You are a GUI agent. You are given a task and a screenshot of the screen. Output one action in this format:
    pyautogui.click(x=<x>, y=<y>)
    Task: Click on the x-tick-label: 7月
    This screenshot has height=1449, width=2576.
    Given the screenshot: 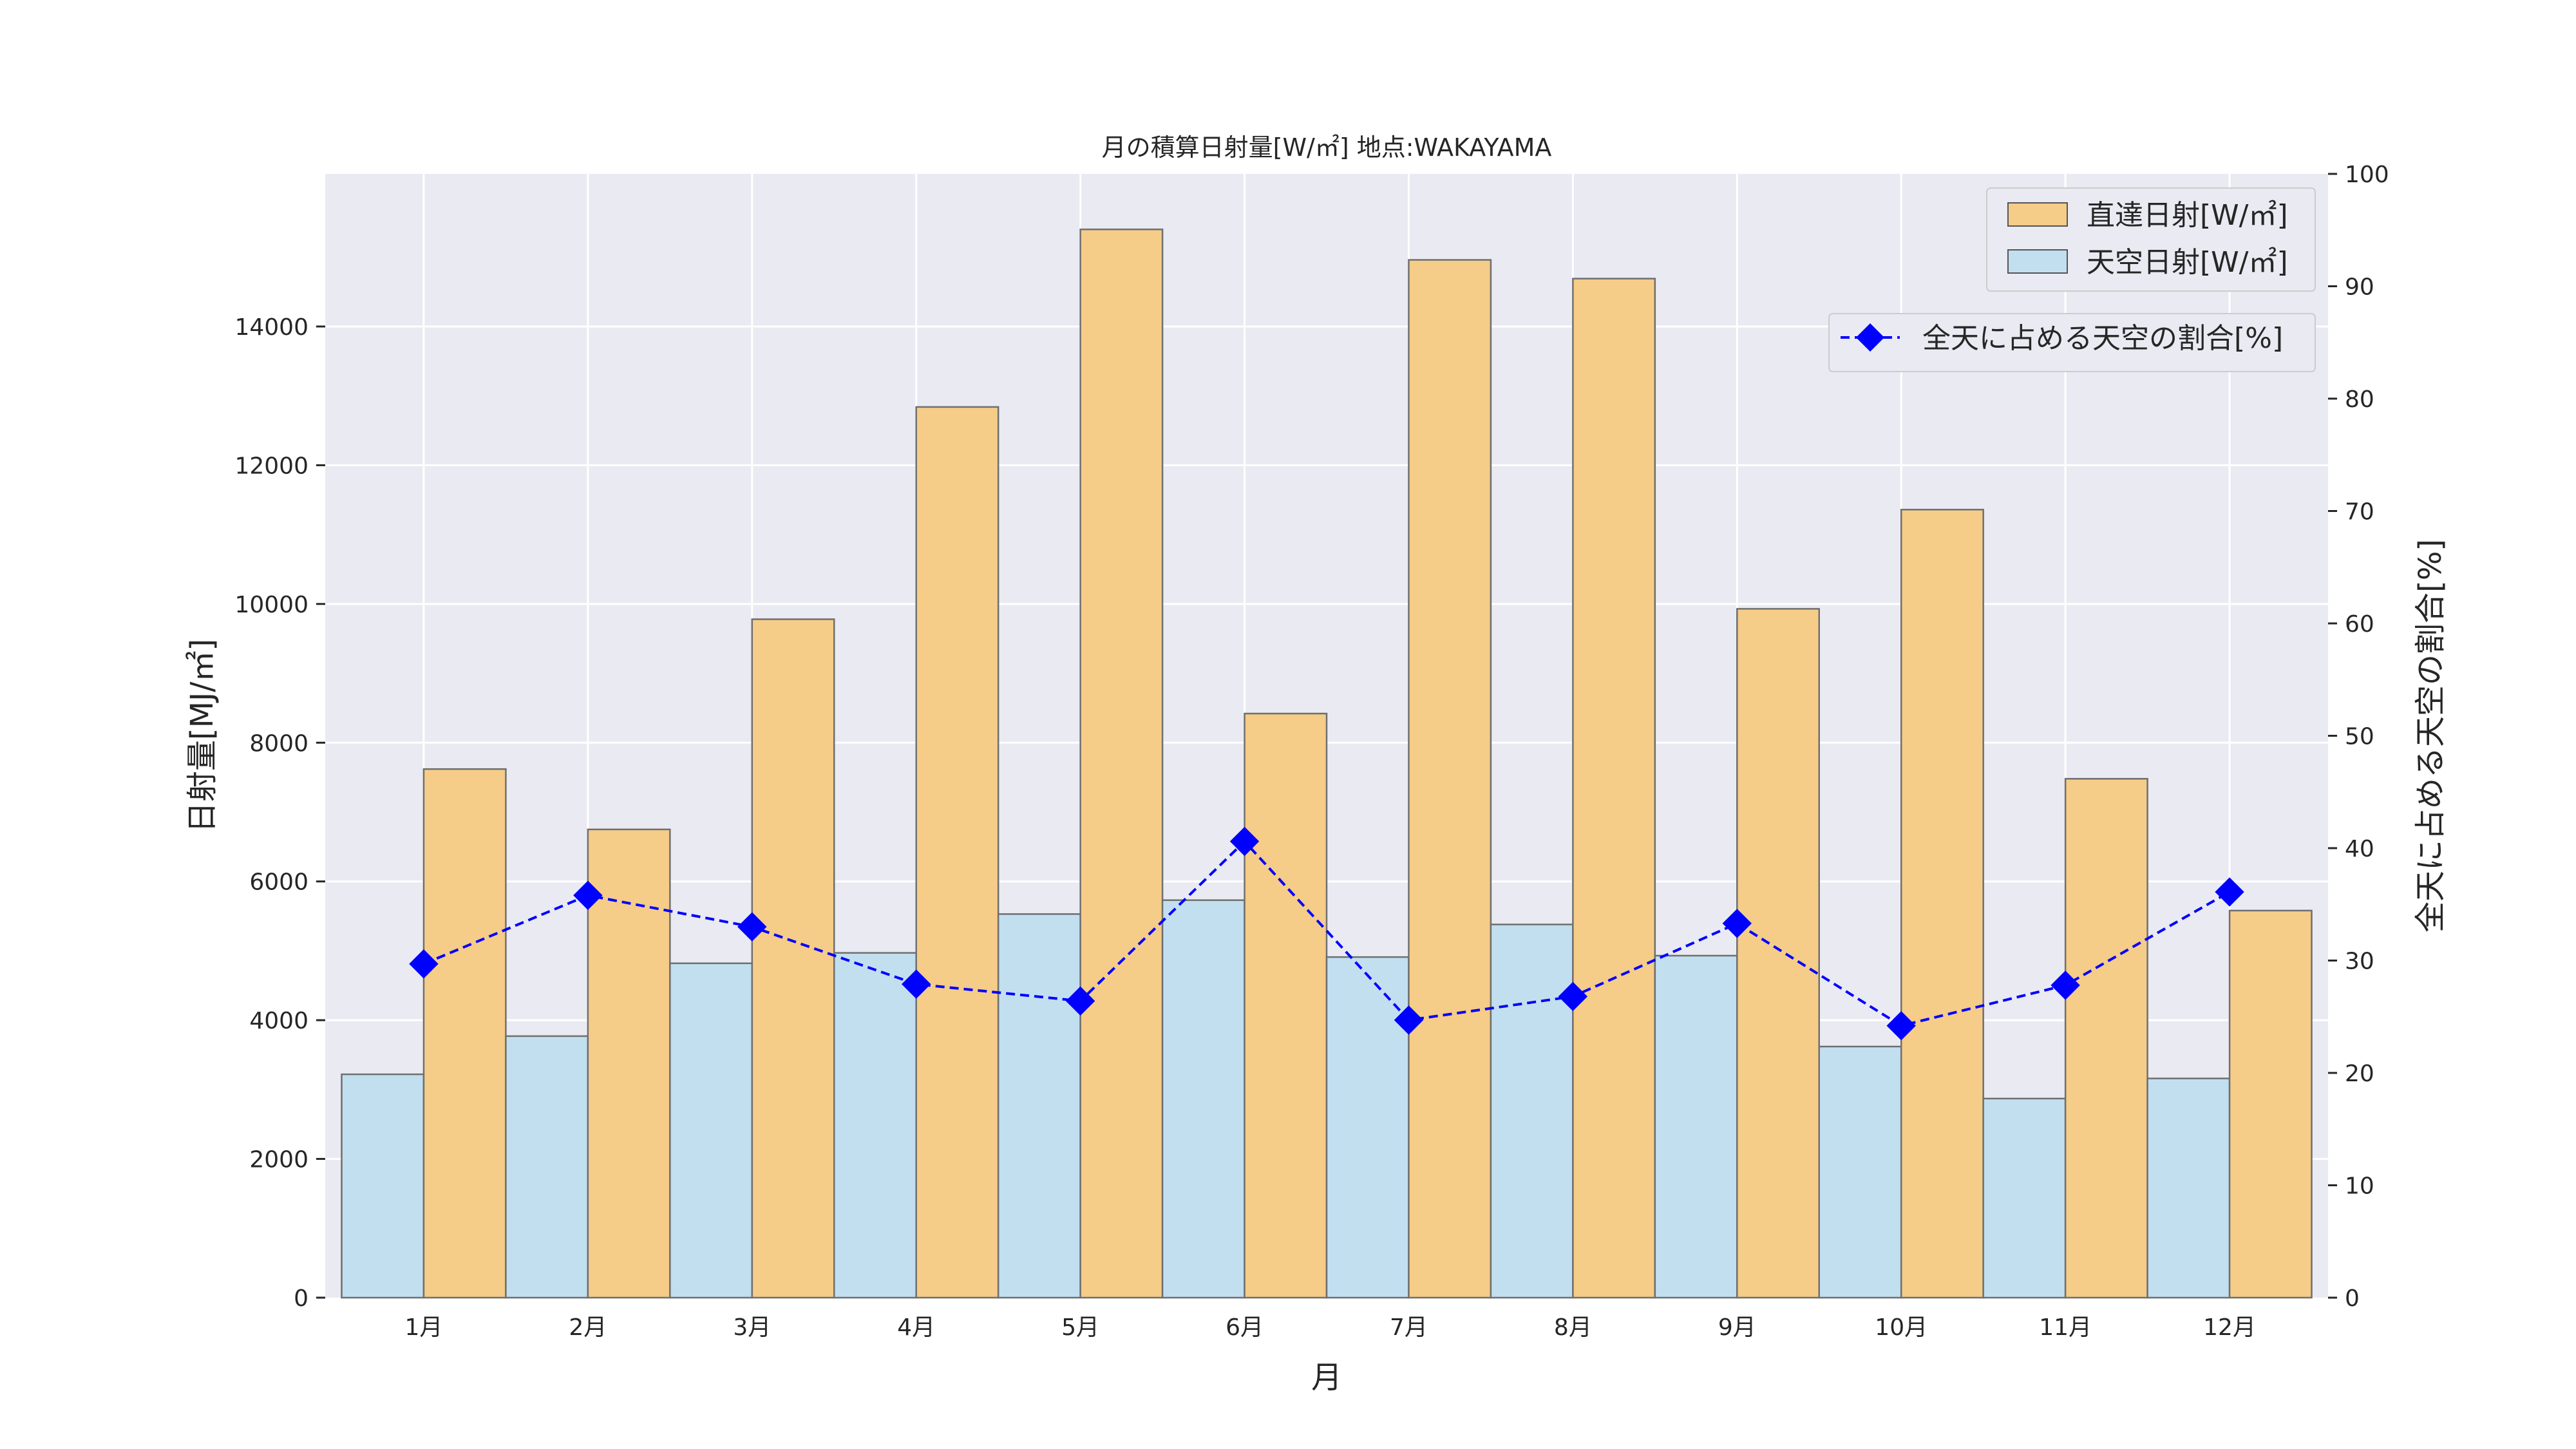 What is the action you would take?
    pyautogui.click(x=1409, y=1327)
    